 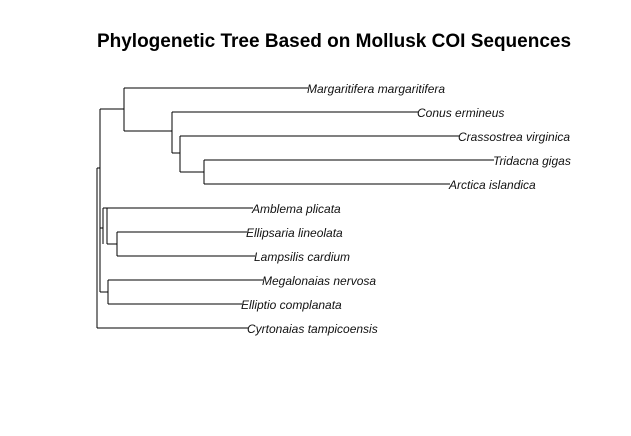 What do you see at coordinates (319, 281) in the screenshot?
I see `tip-label-megalonaias-nervosa: Megalonaias nervosa` at bounding box center [319, 281].